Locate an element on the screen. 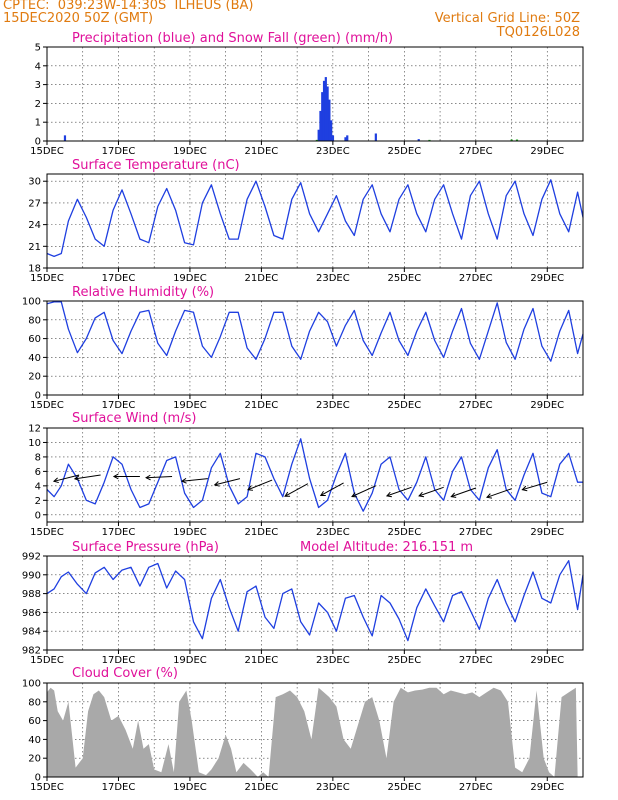  rh-grid is located at coordinates (315, 348).